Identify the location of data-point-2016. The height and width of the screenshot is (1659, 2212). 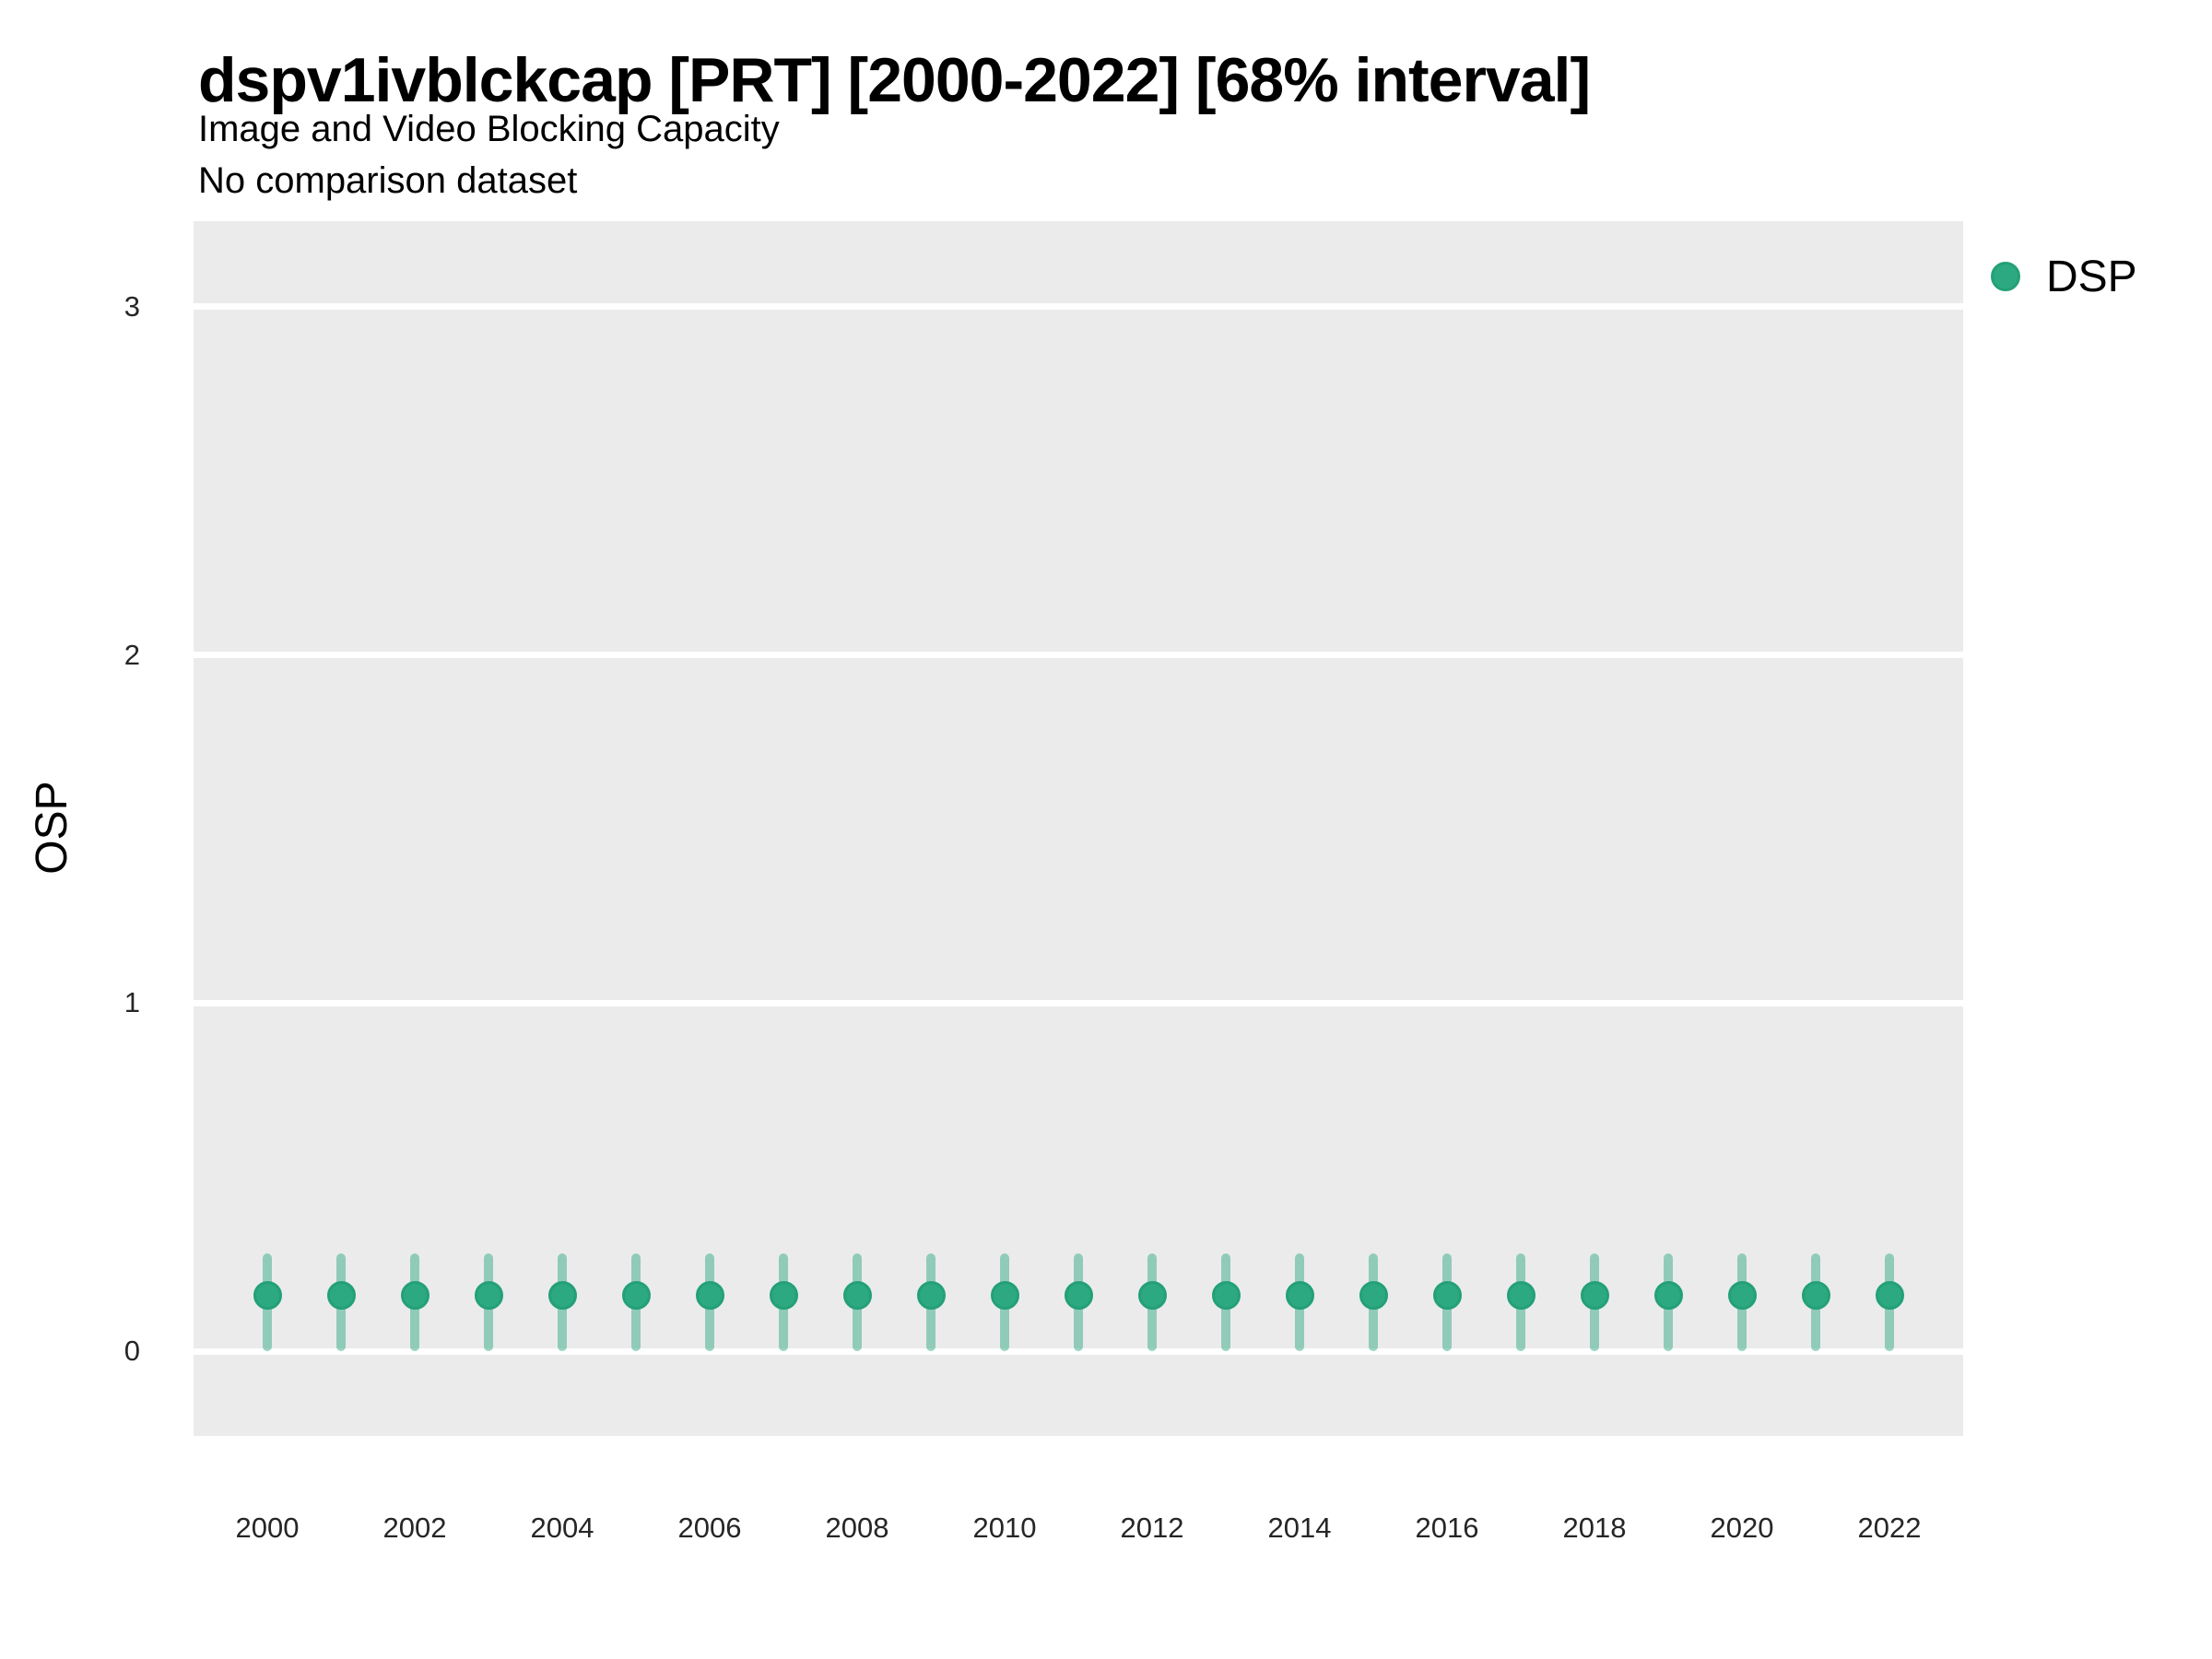
(1447, 1296).